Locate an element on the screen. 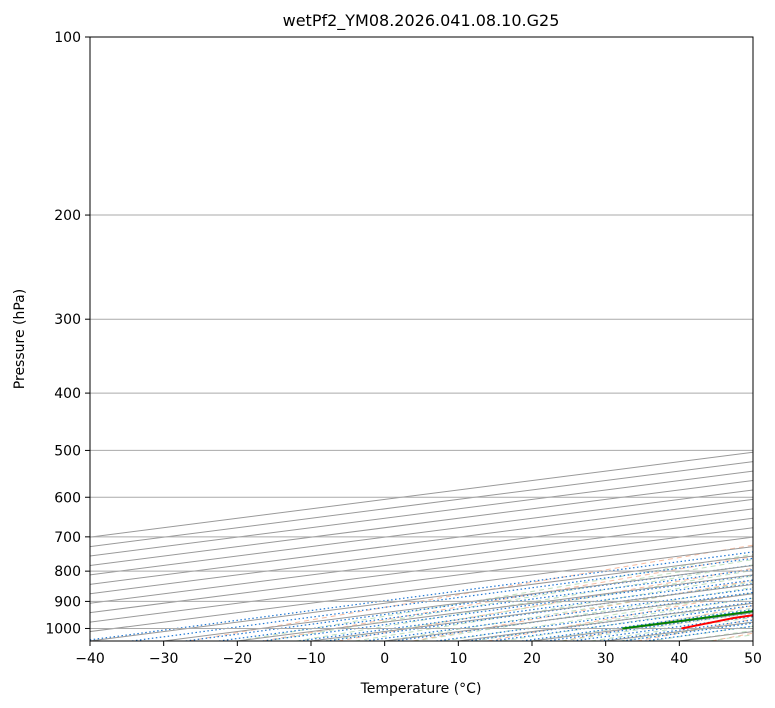 Image resolution: width=775 pixels, height=708 pixels. y-axis-title: Pressure (hPa) is located at coordinates (20, 339).